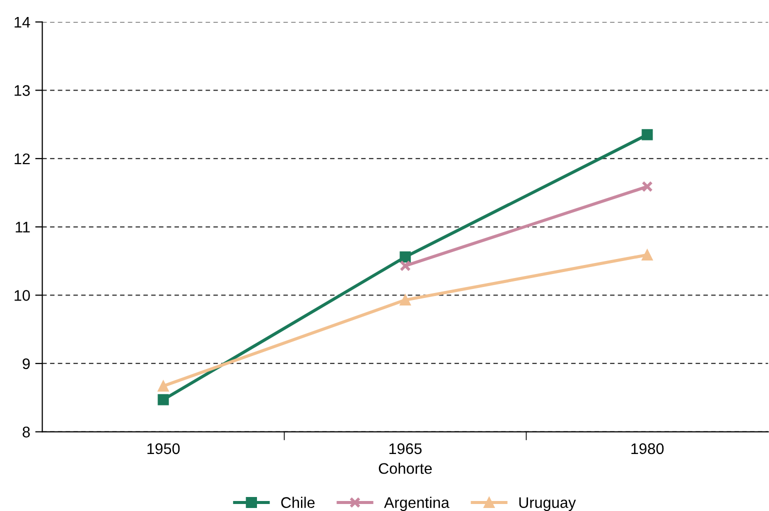 This screenshot has height=511, width=769. What do you see at coordinates (405, 468) in the screenshot?
I see `x-axis-title: Cohorte` at bounding box center [405, 468].